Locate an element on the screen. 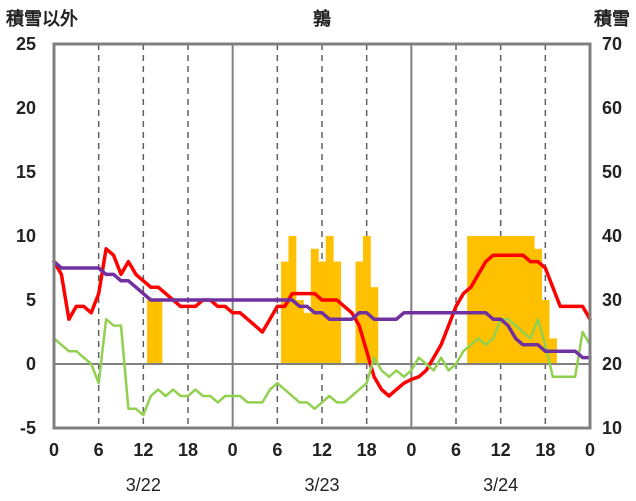 The image size is (636, 501). left-y-tick-label: -5 is located at coordinates (28, 428).